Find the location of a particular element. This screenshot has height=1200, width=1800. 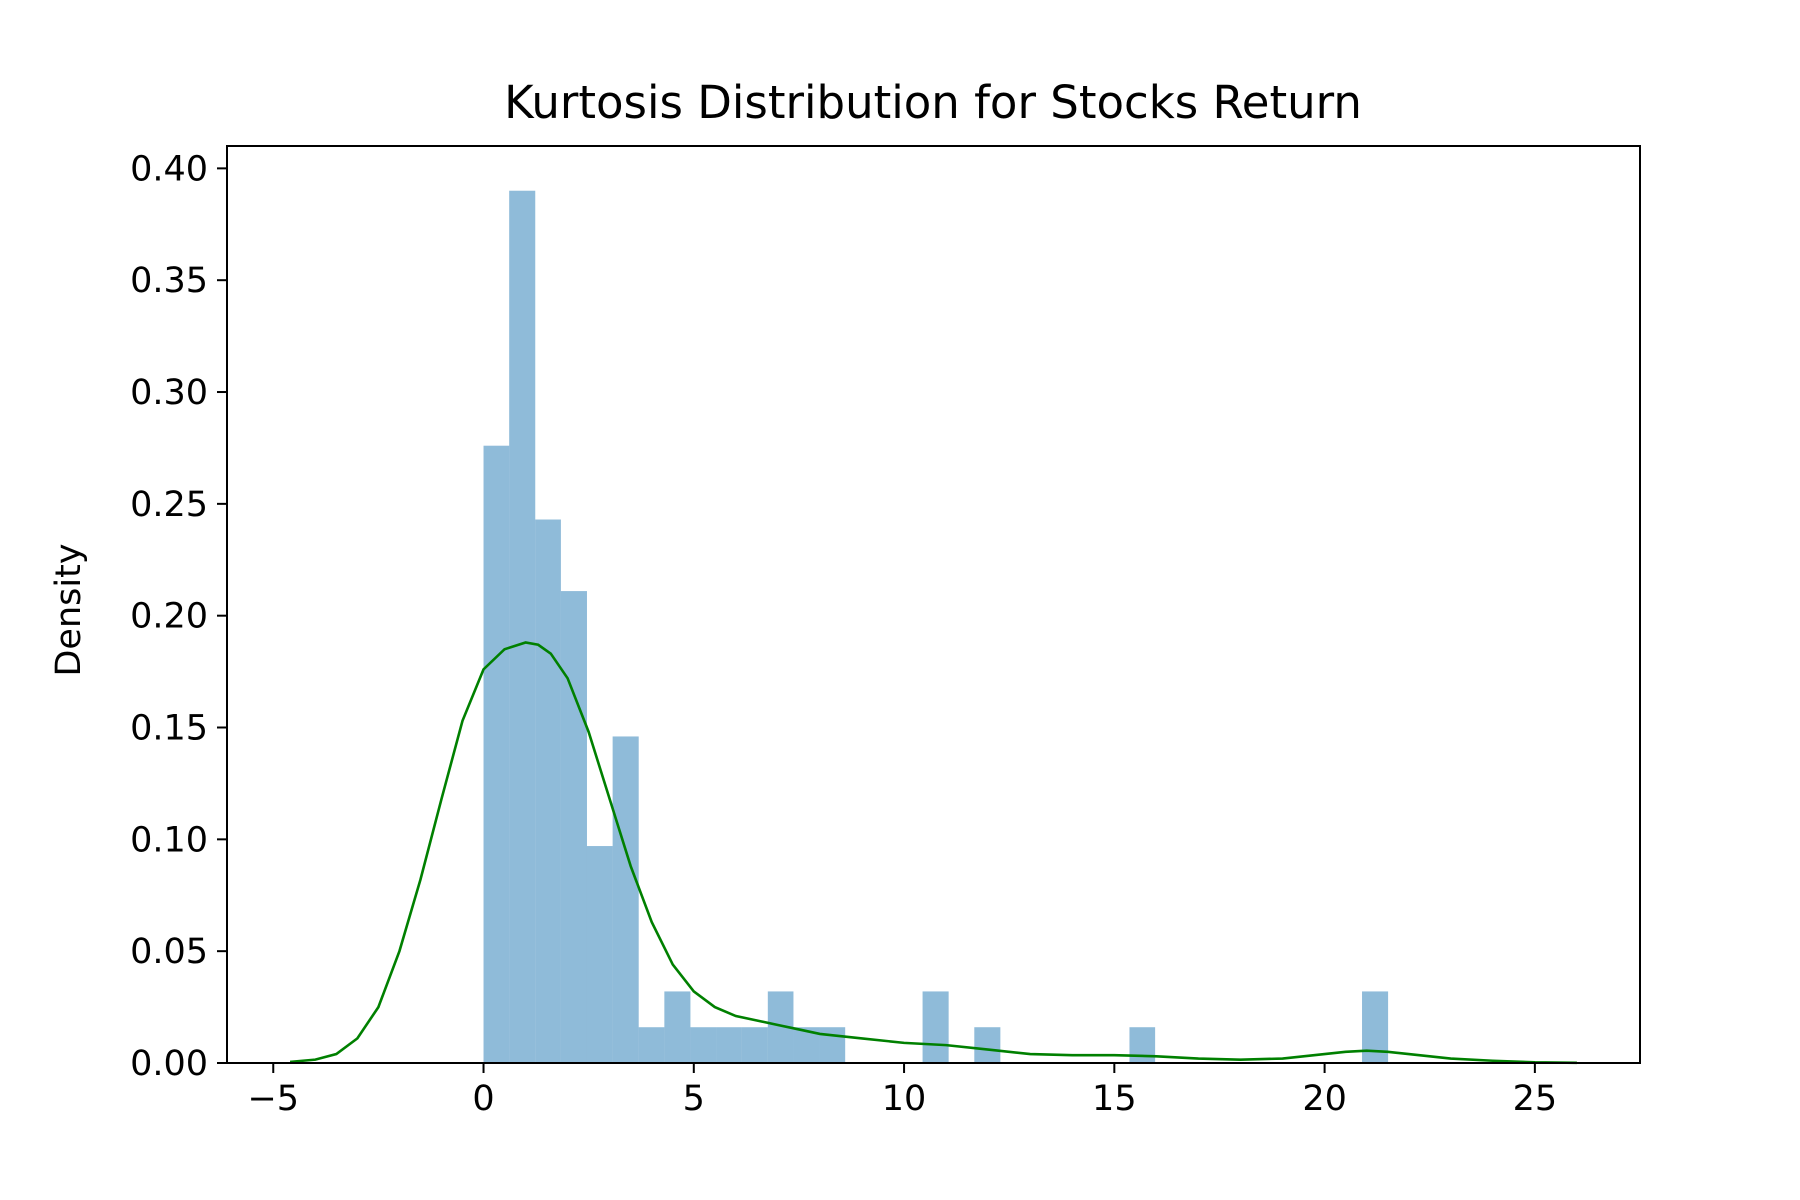

x-tick-label: −5 is located at coordinates (273, 1099).